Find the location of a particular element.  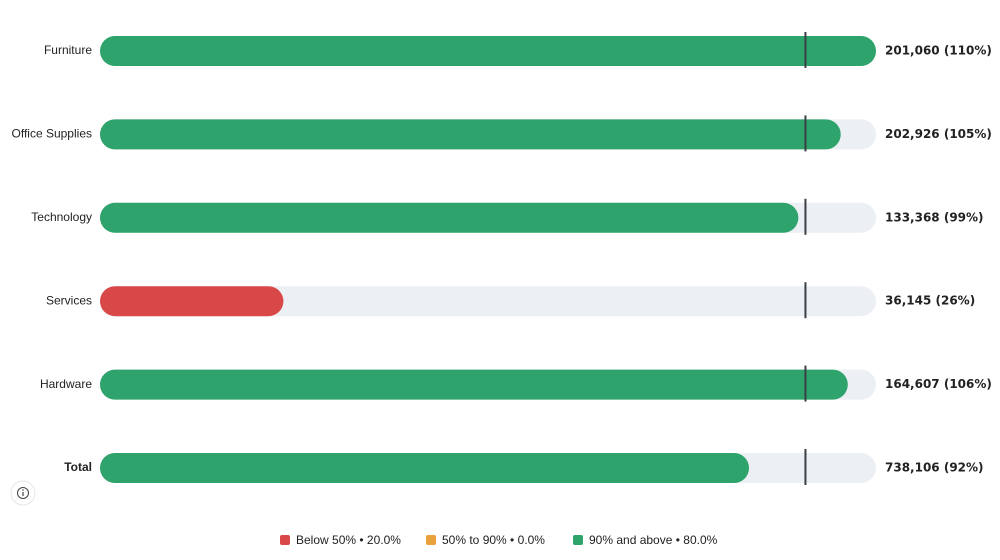

value-label: 738,106 (92%) is located at coordinates (934, 468).